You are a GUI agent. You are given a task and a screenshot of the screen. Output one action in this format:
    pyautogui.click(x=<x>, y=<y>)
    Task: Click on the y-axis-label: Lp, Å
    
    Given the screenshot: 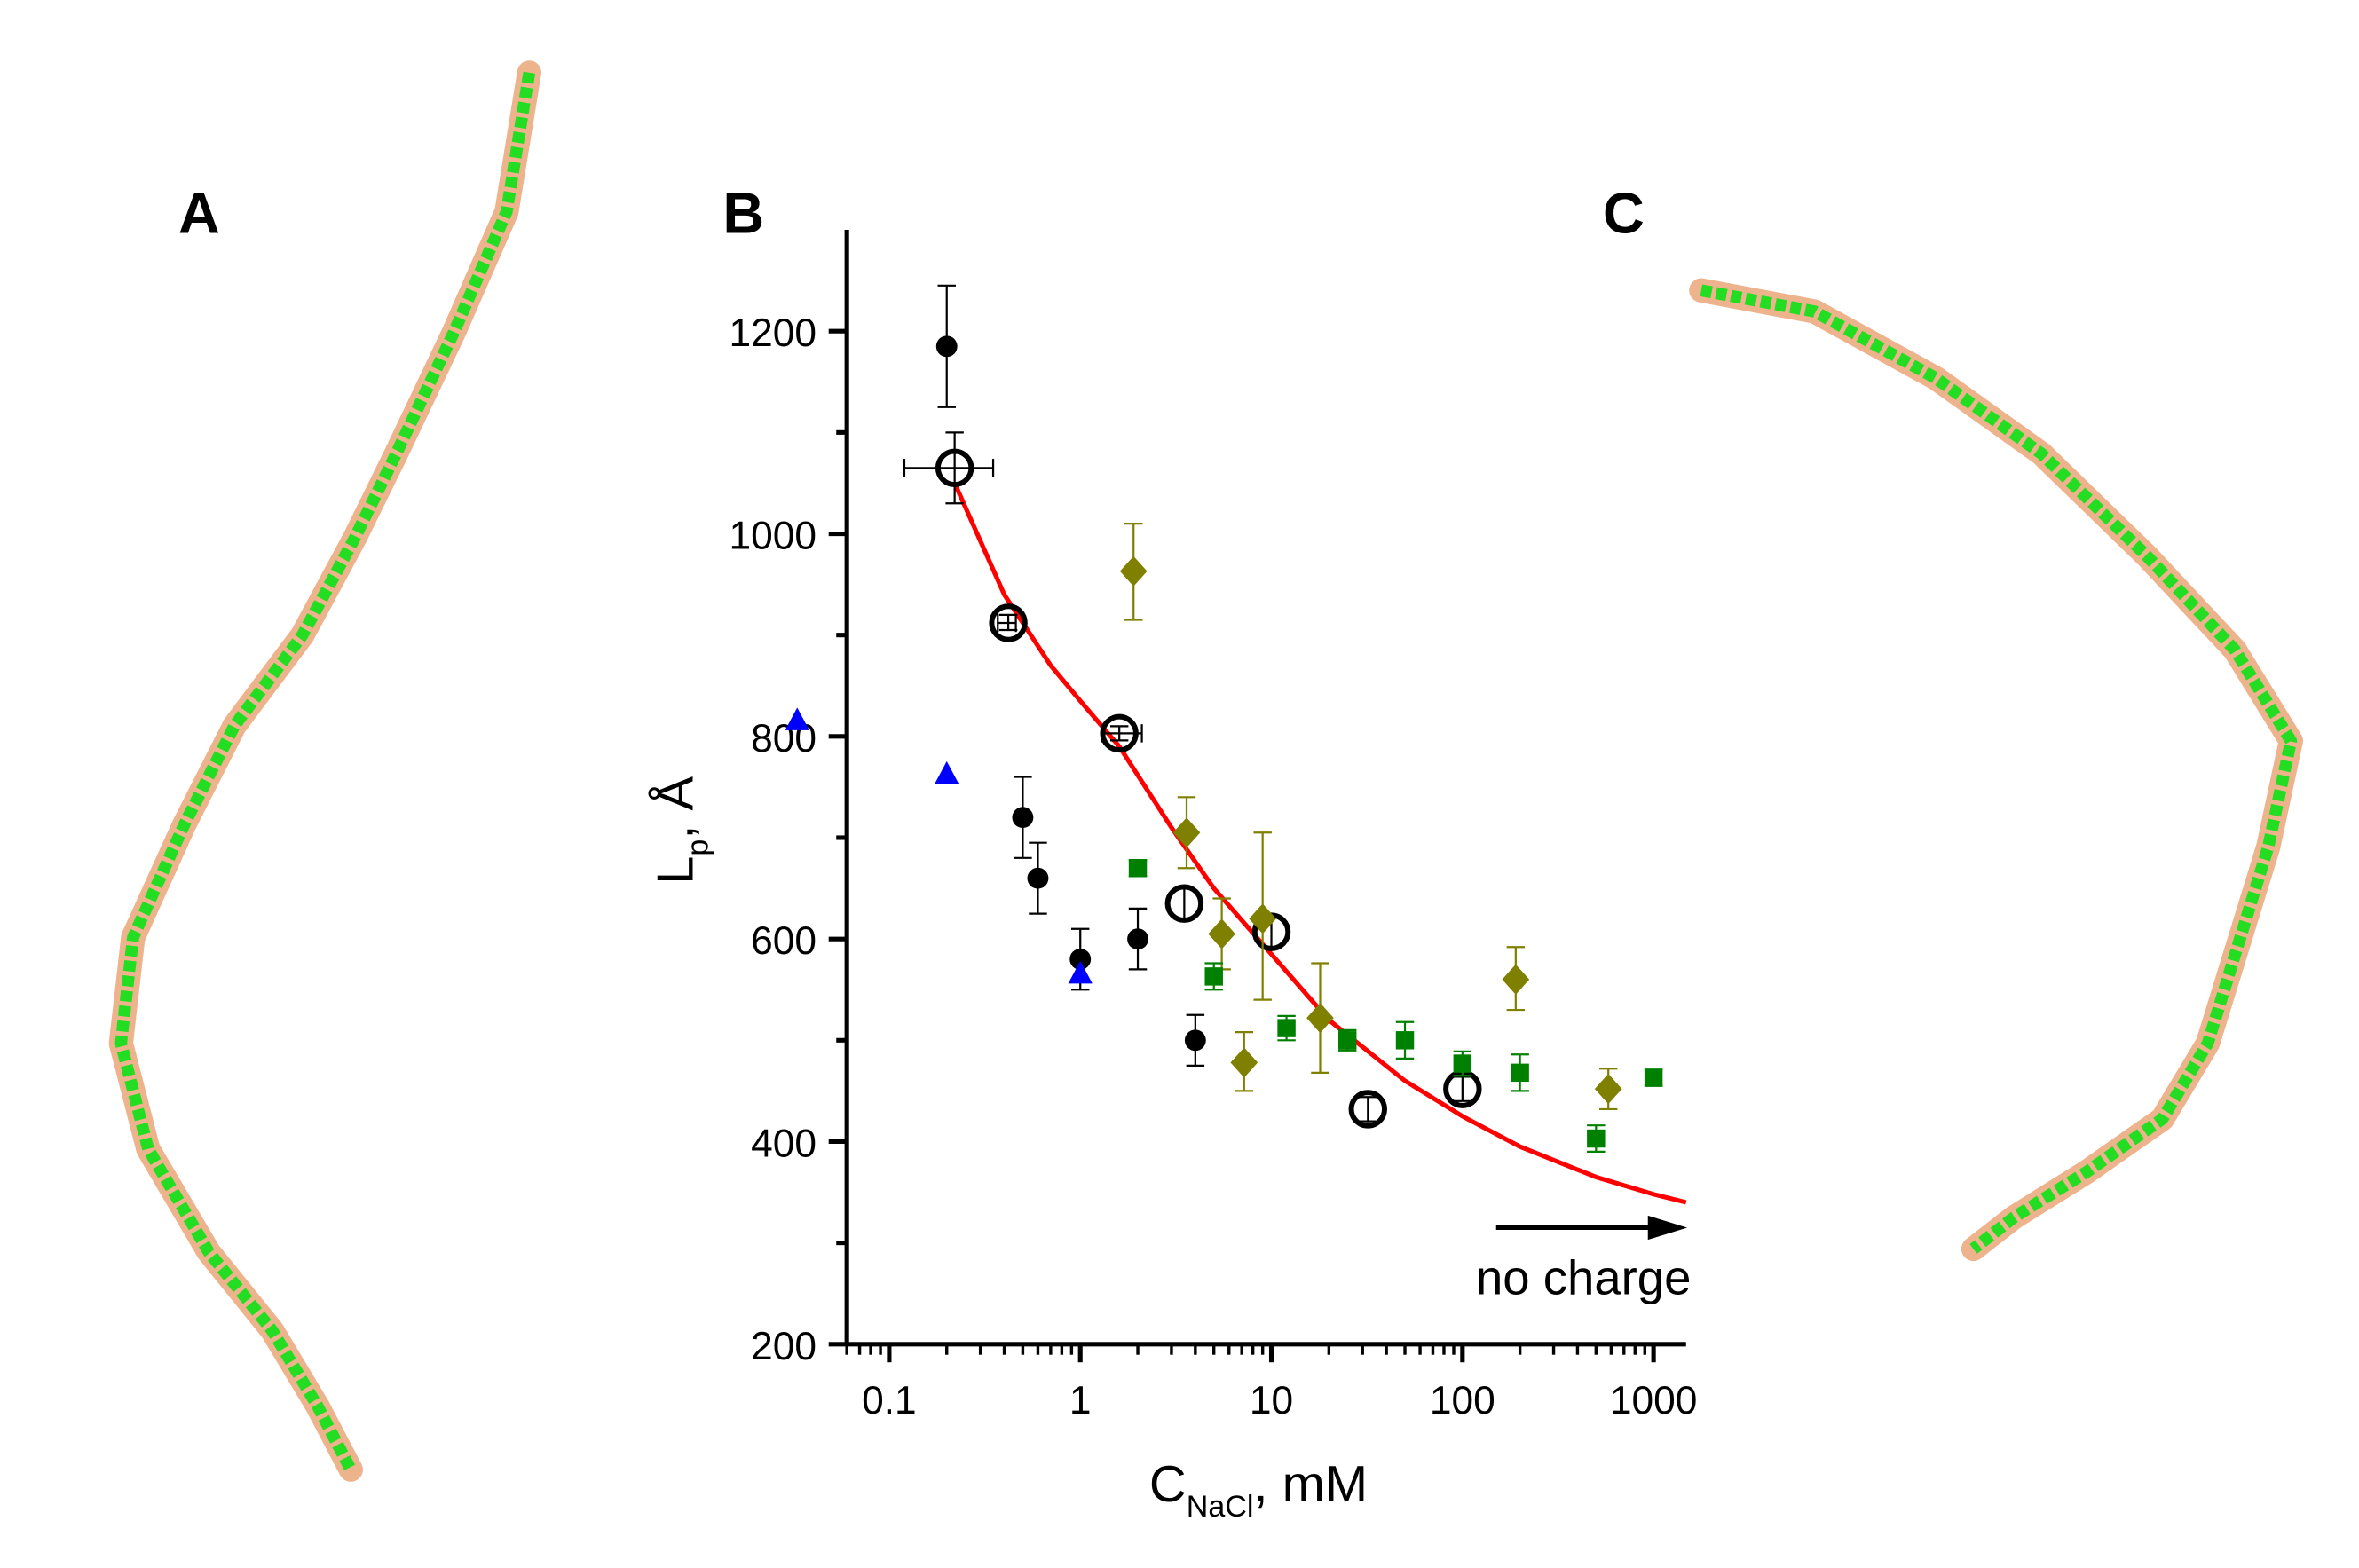 What is the action you would take?
    pyautogui.click(x=680, y=830)
    